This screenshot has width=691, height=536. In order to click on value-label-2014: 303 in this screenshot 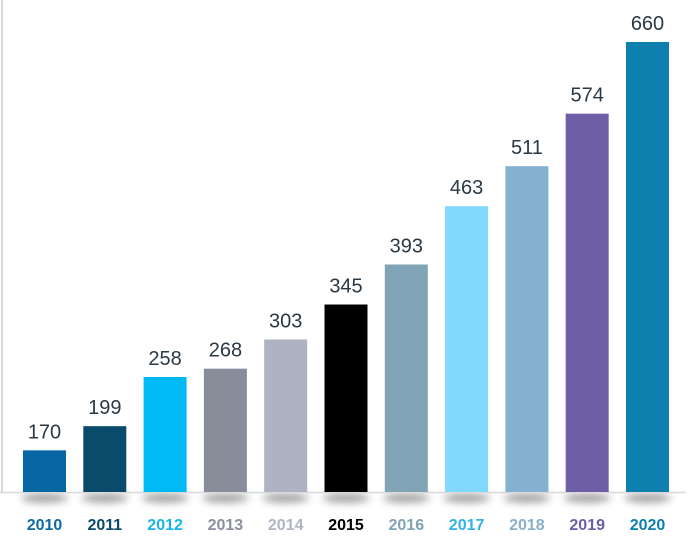, I will do `click(285, 322)`.